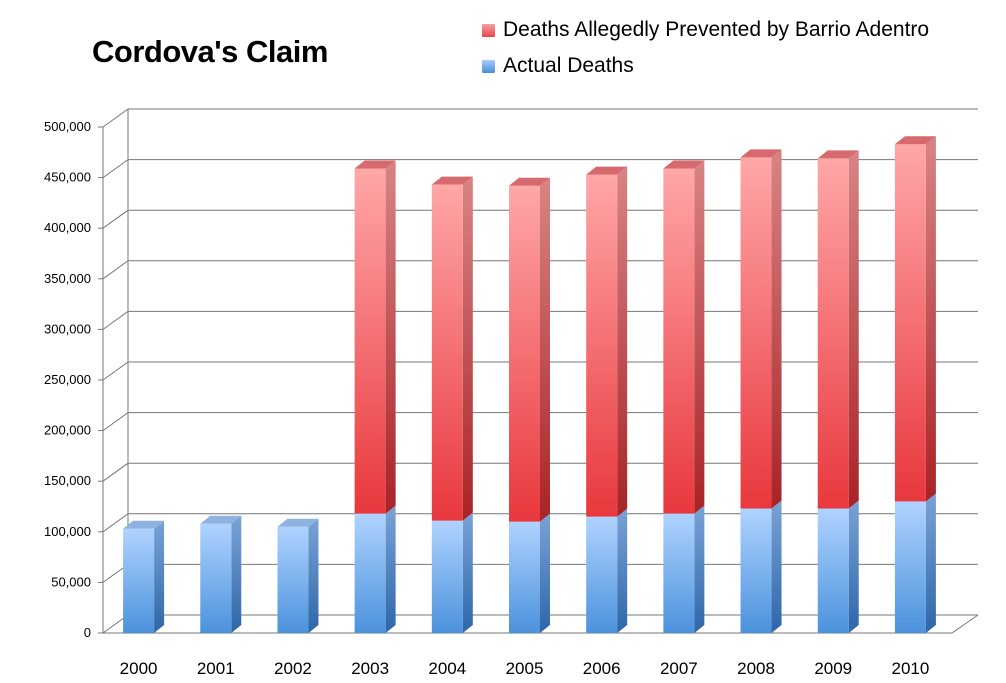 This screenshot has width=1006, height=683. I want to click on bar-side-actual-2005, so click(545, 573).